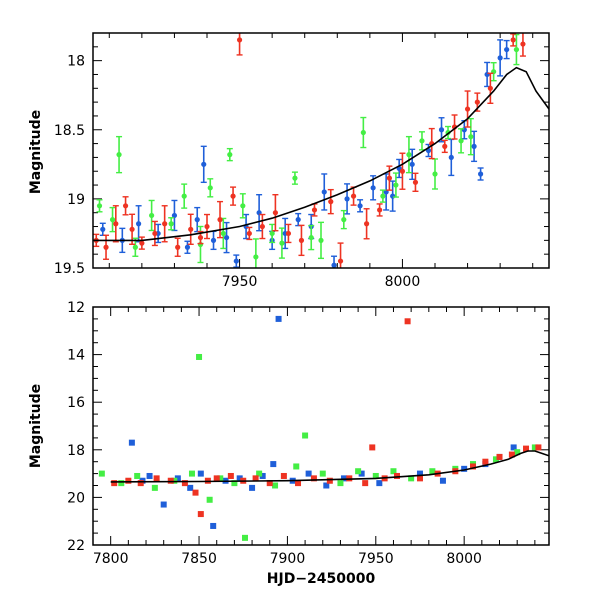  What do you see at coordinates (76, 356) in the screenshot?
I see `y-tick-label: 14` at bounding box center [76, 356].